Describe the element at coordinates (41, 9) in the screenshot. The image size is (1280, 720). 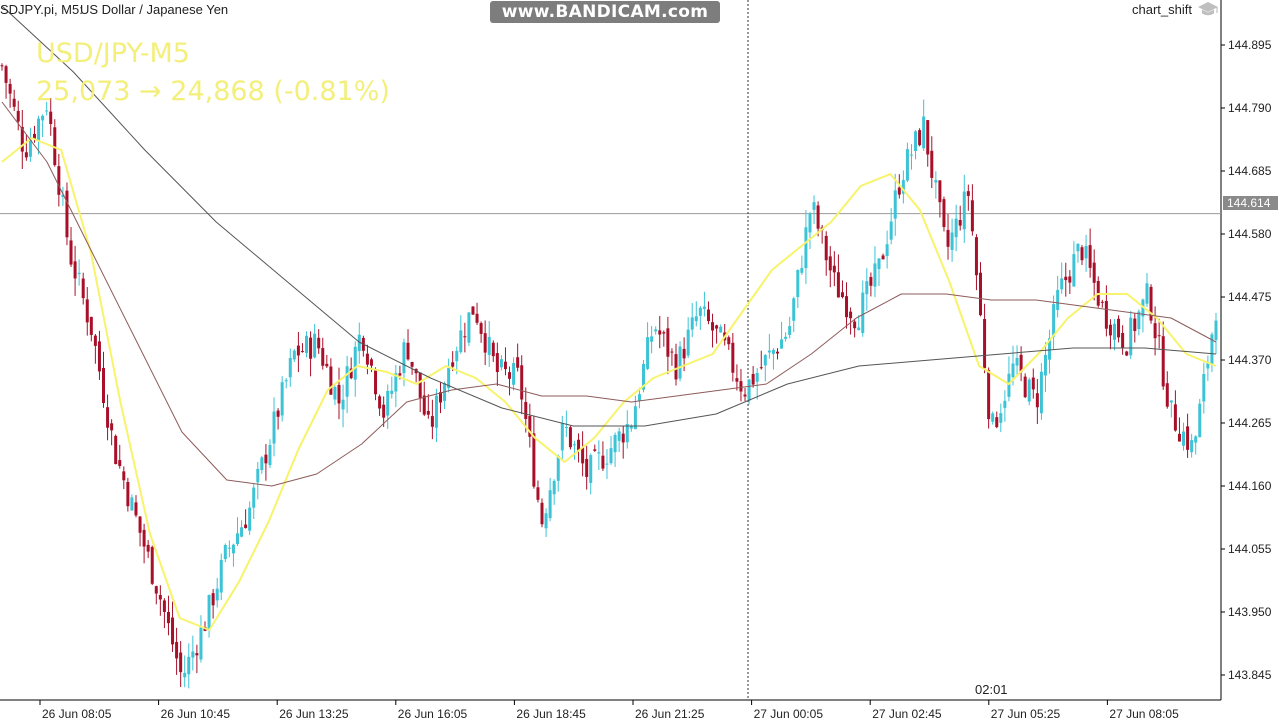
I see `chart-symbol-period: SDJPY.pi, M5:` at that location.